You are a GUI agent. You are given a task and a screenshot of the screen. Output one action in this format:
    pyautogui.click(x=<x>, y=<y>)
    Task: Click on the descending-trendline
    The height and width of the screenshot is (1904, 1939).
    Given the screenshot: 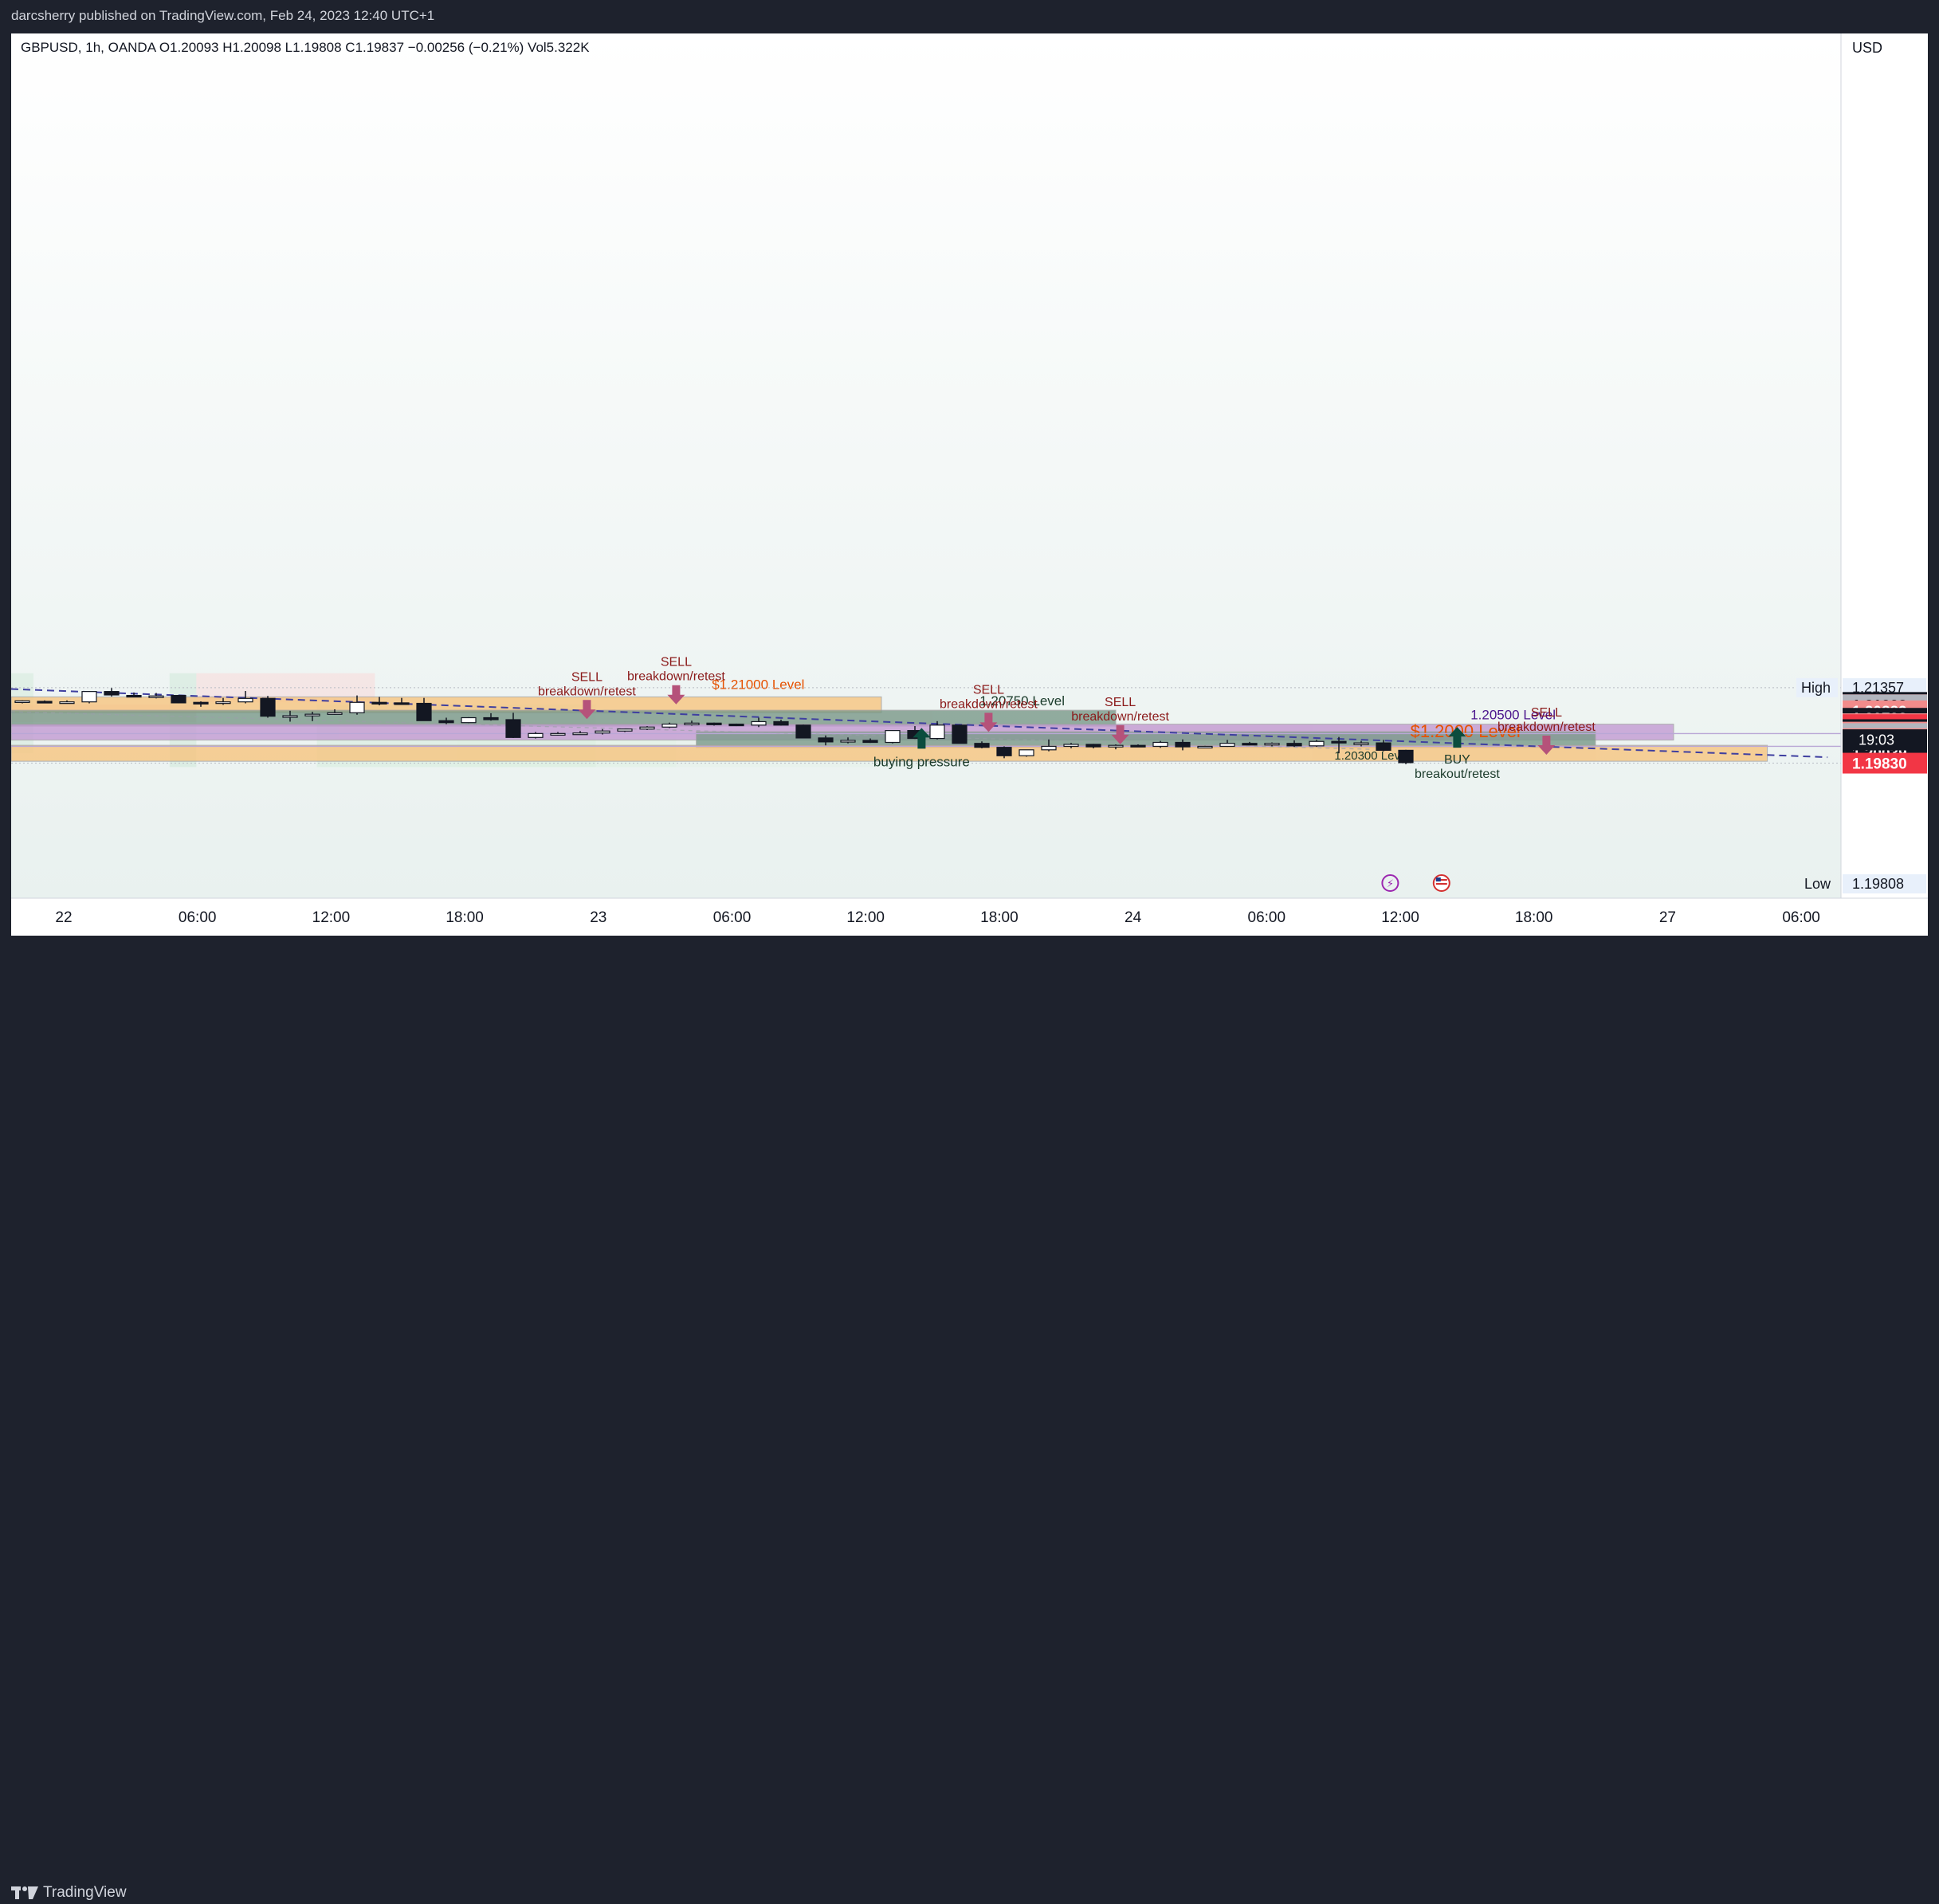 What is the action you would take?
    pyautogui.click(x=919, y=723)
    